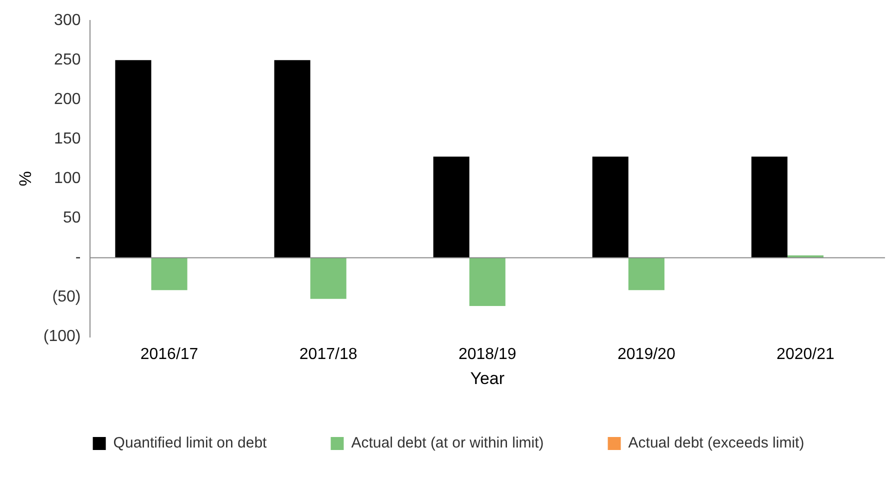 This screenshot has width=895, height=497. Describe the element at coordinates (328, 354) in the screenshot. I see `x-tick-label: 2017/18` at that location.